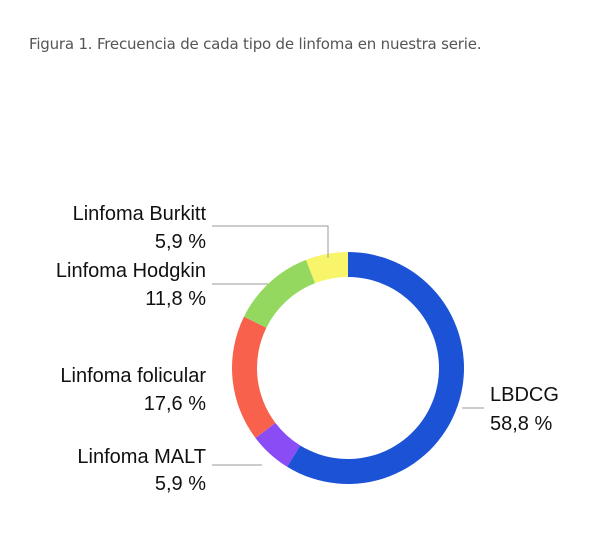 This screenshot has height=547, width=604. What do you see at coordinates (279, 293) in the screenshot?
I see `slice-linfoma-hodgkin` at bounding box center [279, 293].